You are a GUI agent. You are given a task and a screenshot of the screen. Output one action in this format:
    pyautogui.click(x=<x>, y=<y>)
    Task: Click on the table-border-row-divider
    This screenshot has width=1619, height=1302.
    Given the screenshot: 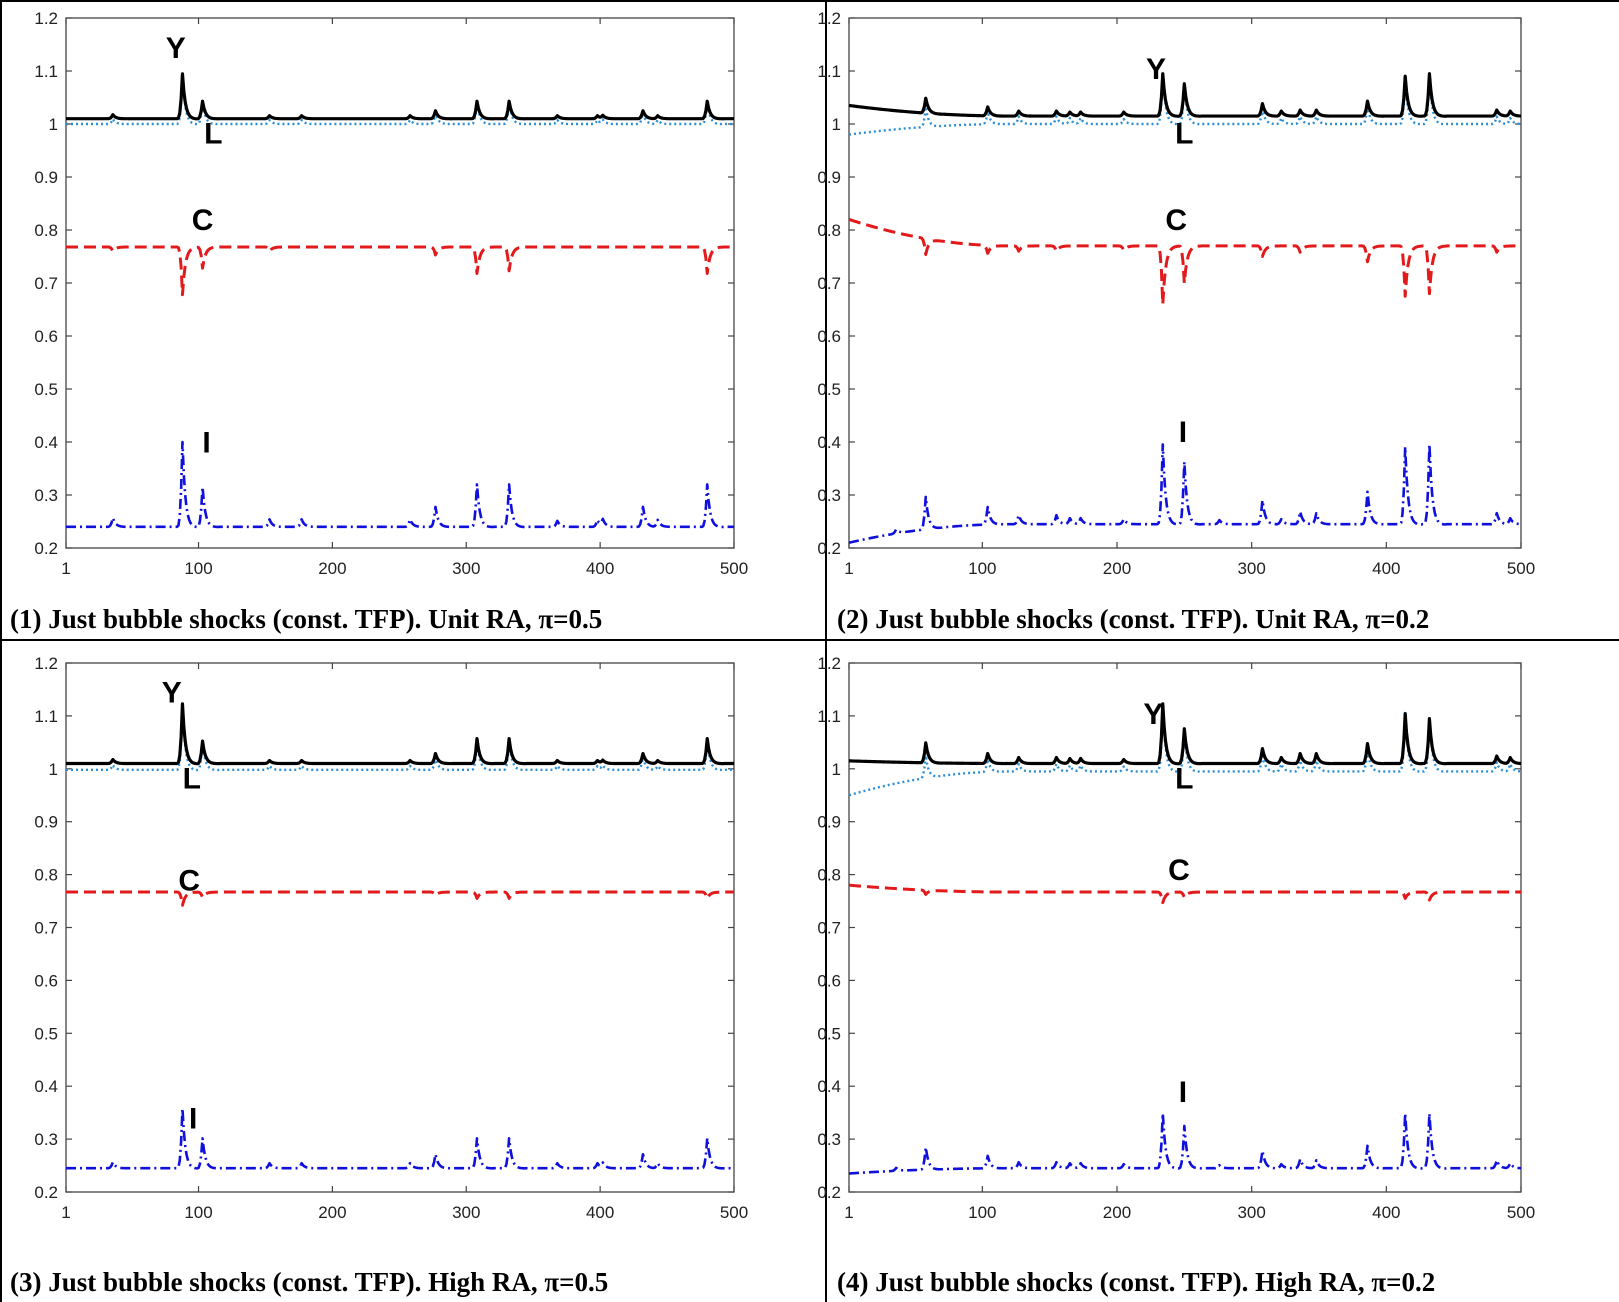 What is the action you would take?
    pyautogui.click(x=809, y=640)
    